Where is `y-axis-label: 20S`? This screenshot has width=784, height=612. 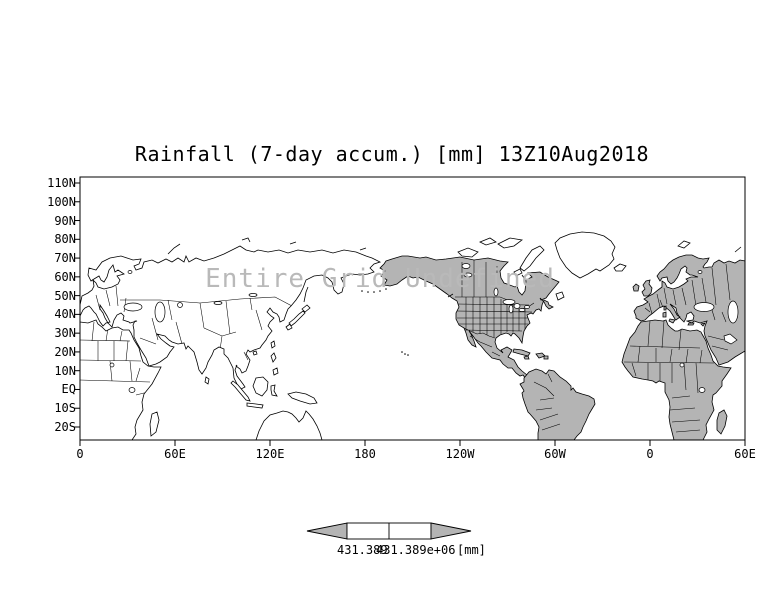
y-axis-label: 20S is located at coordinates (65, 426).